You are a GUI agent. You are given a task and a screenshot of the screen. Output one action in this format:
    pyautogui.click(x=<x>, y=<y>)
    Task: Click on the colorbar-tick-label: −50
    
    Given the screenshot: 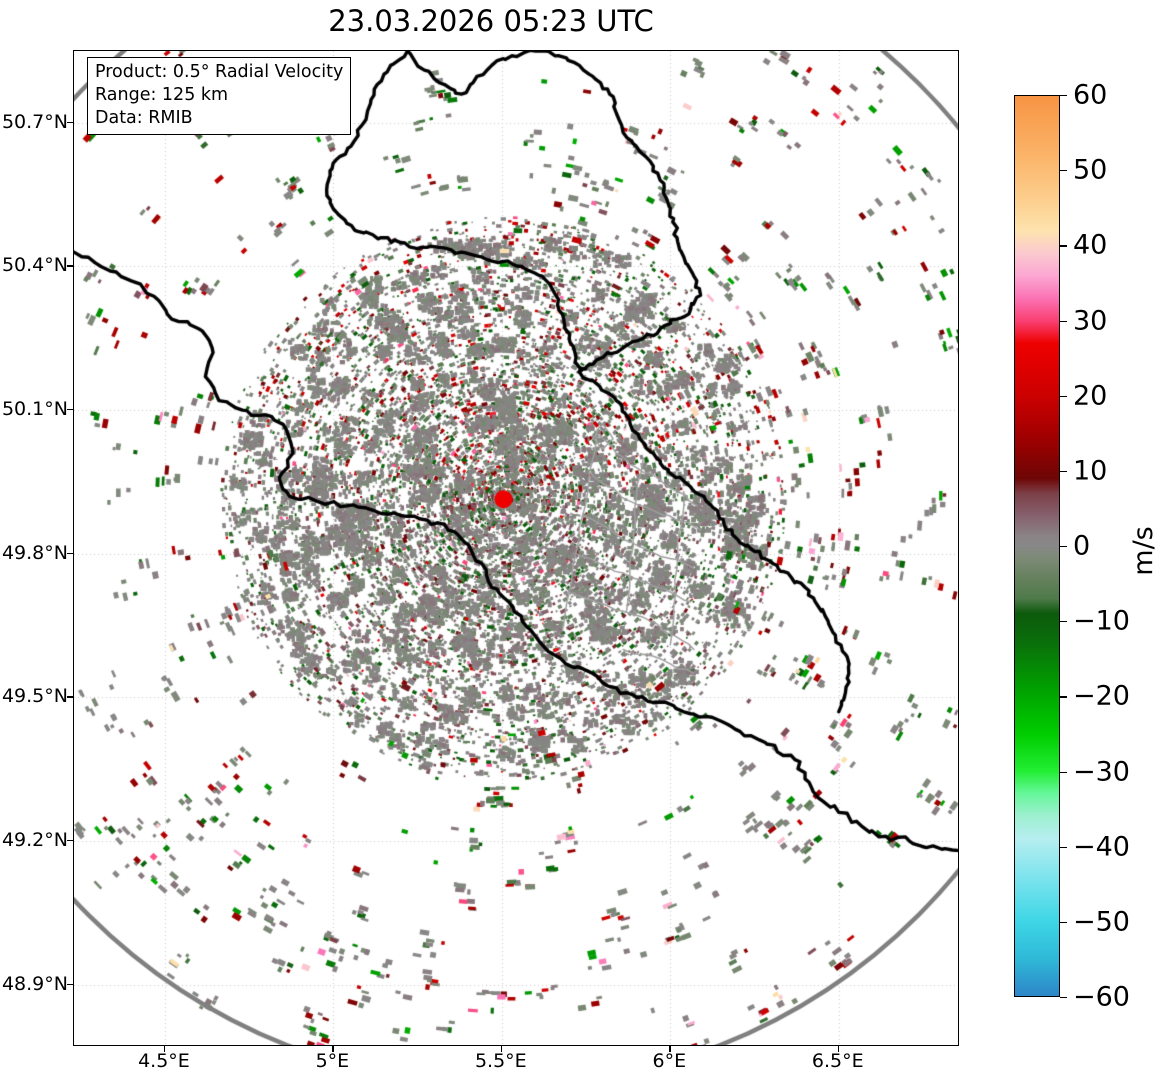 What is the action you would take?
    pyautogui.click(x=1101, y=922)
    